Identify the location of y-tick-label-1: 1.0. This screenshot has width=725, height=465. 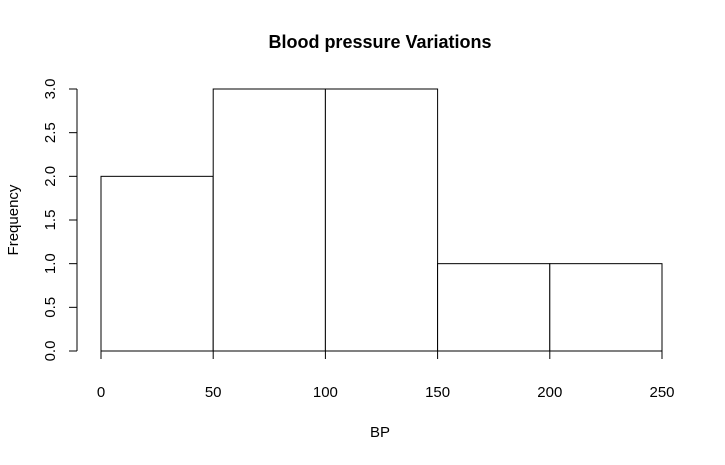
(50, 263).